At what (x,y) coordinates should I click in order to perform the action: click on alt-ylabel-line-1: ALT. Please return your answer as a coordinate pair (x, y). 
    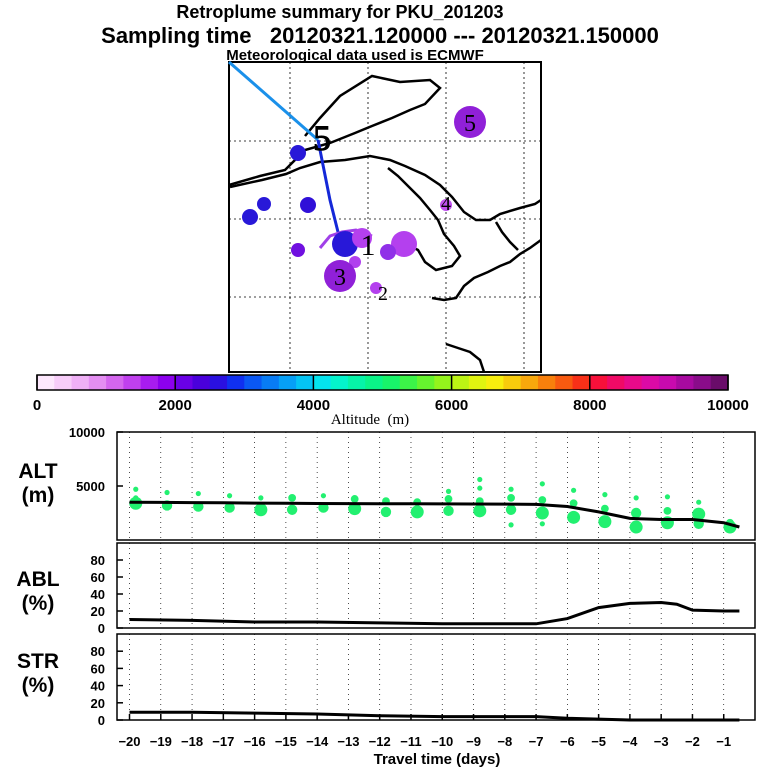
    Looking at the image, I should click on (37, 471).